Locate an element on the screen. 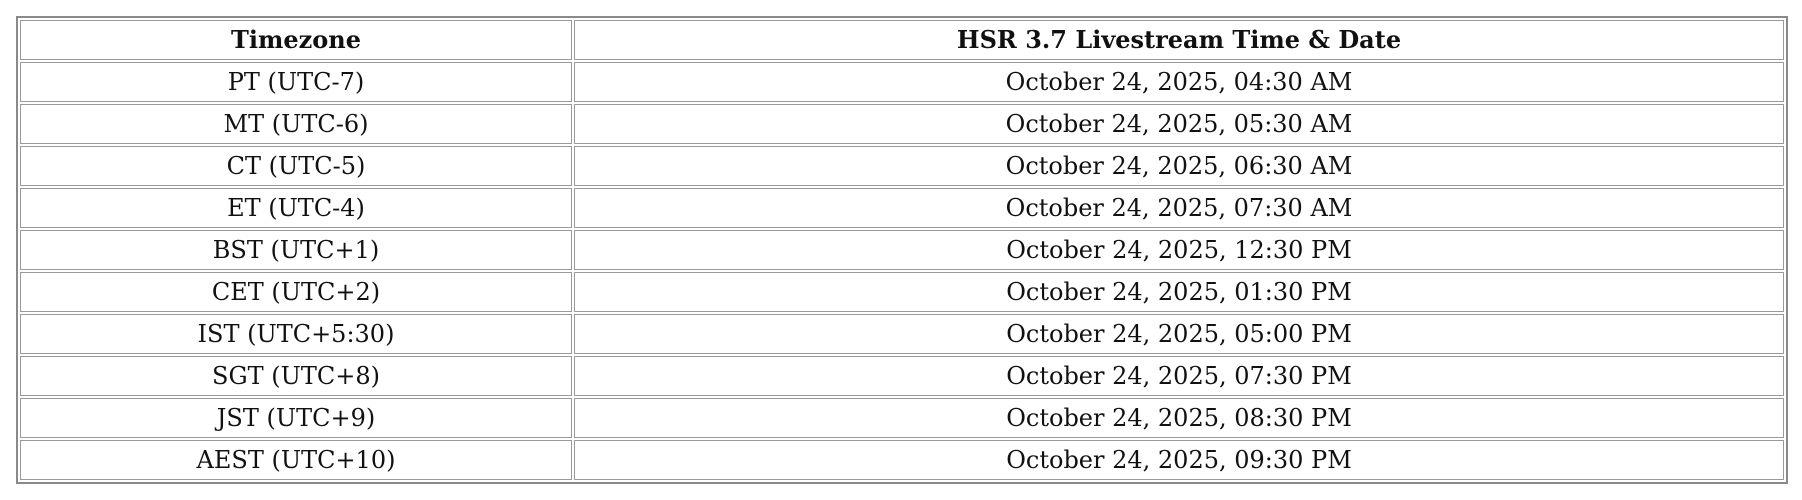 This screenshot has height=500, width=1802. datetime-cell: October 24, 2025, 01:30 PM is located at coordinates (1179, 292).